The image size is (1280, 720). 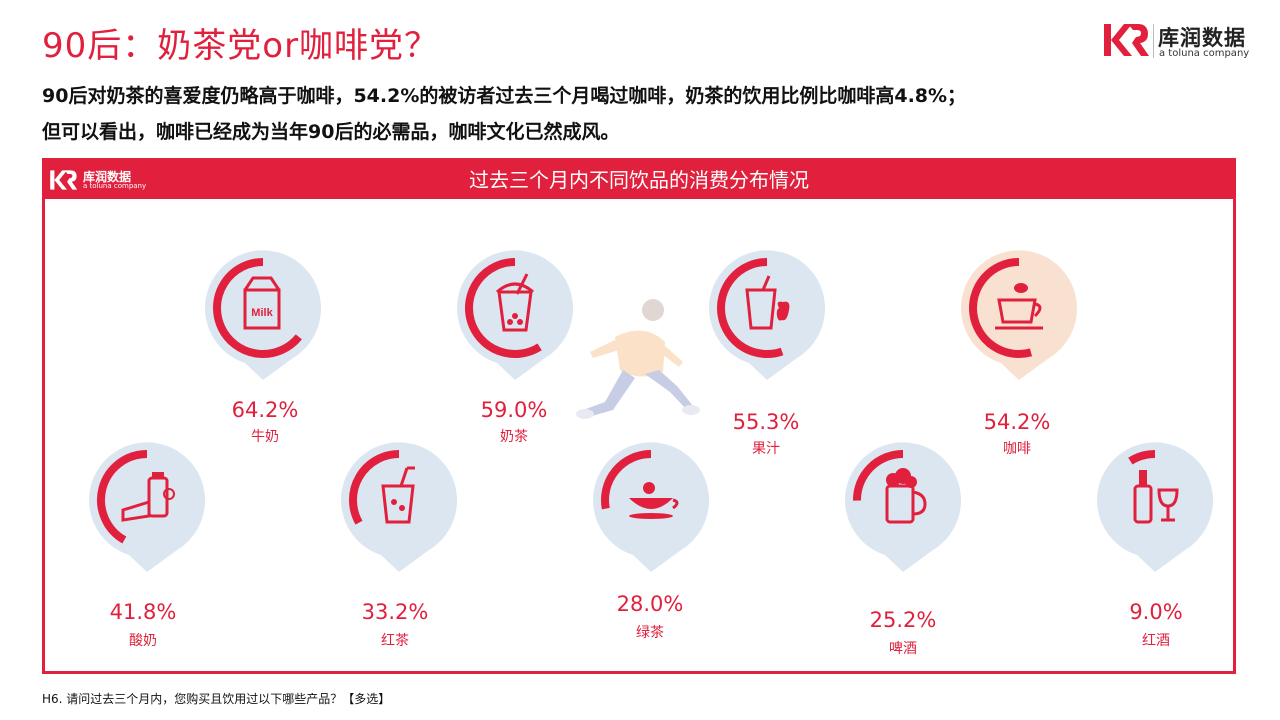 I want to click on value-label-green-tea: 28.0%, so click(x=650, y=604).